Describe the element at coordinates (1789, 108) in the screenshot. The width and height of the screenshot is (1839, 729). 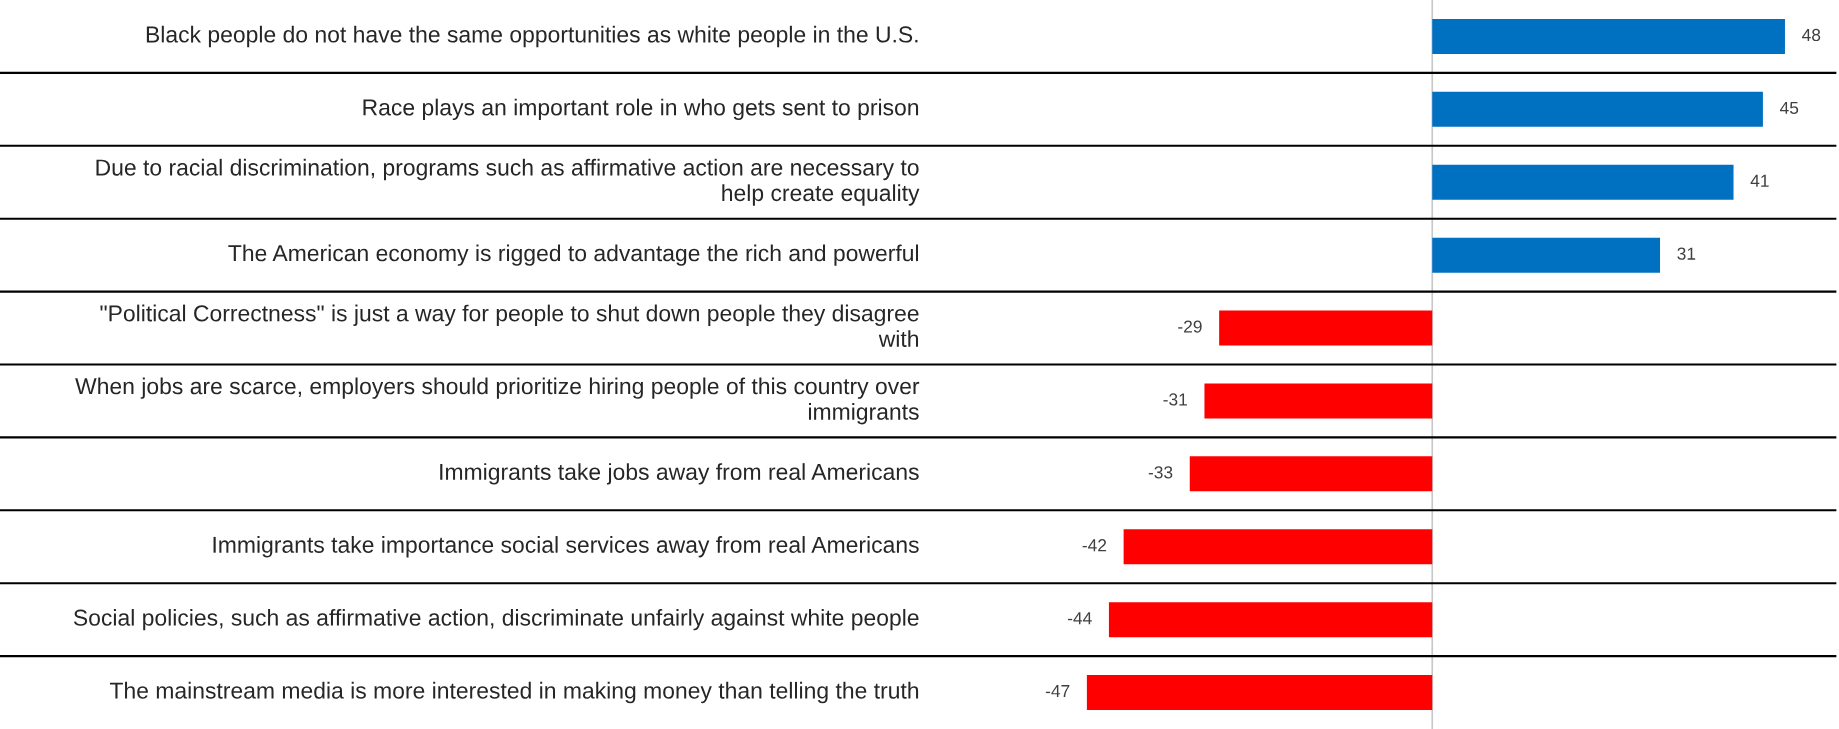
I see `data-label: 45` at that location.